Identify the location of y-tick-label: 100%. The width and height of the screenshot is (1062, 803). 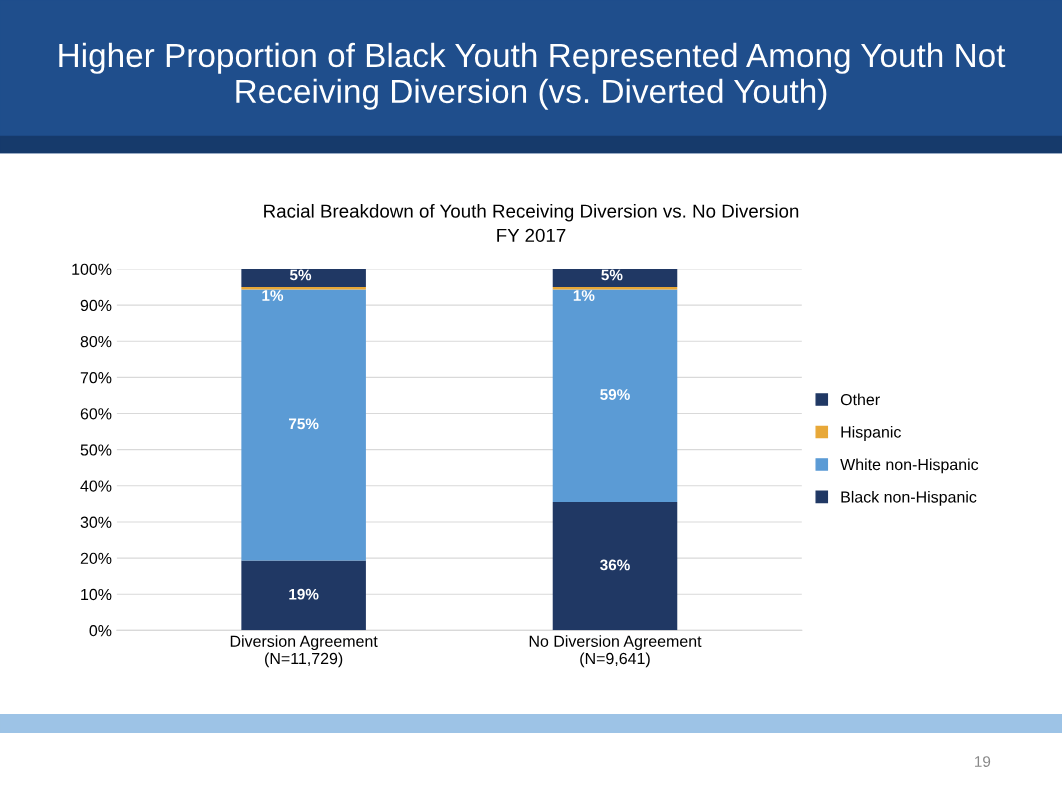
(92, 269).